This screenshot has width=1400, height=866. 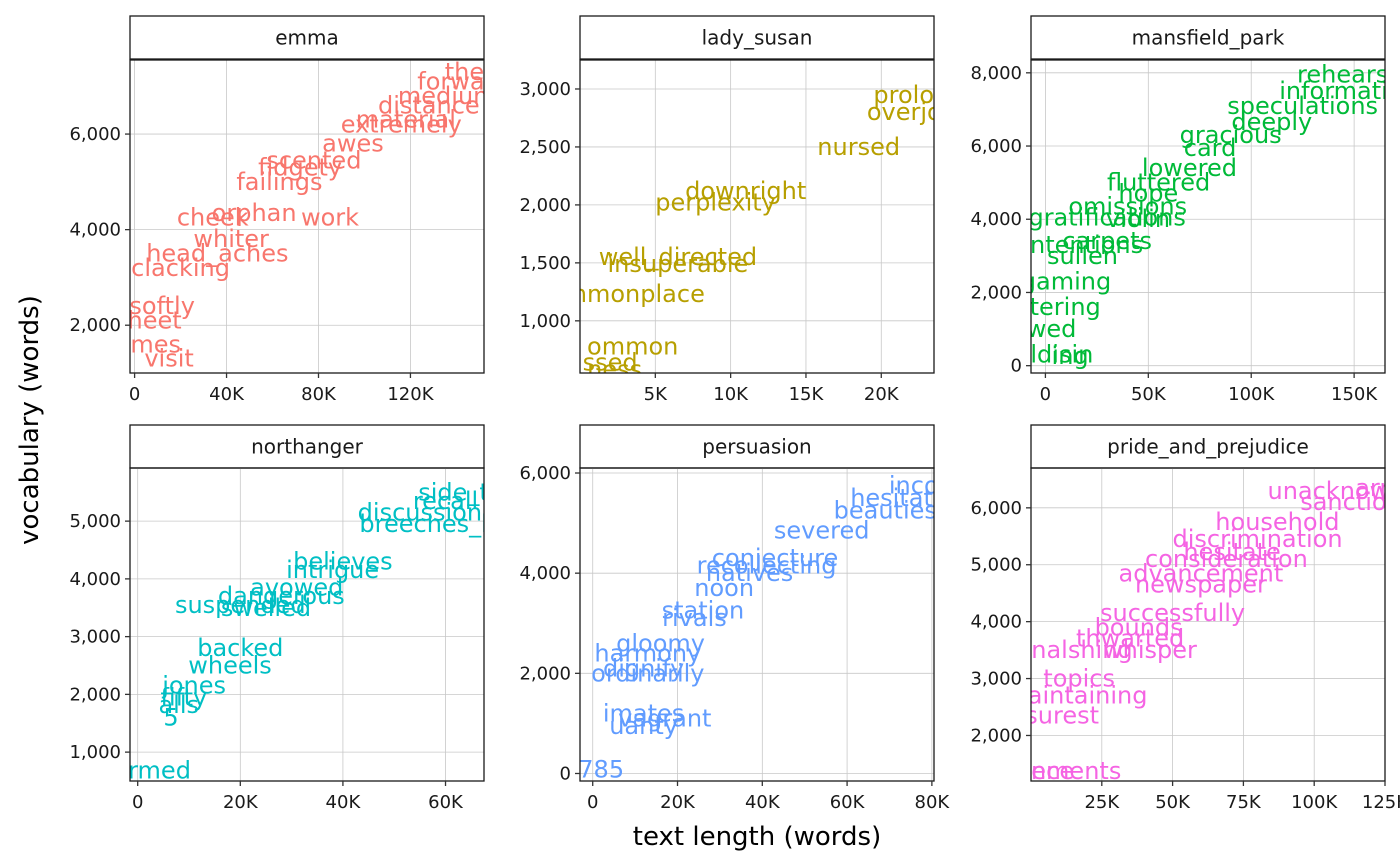 What do you see at coordinates (227, 394) in the screenshot?
I see `x-tick-label: 40K` at bounding box center [227, 394].